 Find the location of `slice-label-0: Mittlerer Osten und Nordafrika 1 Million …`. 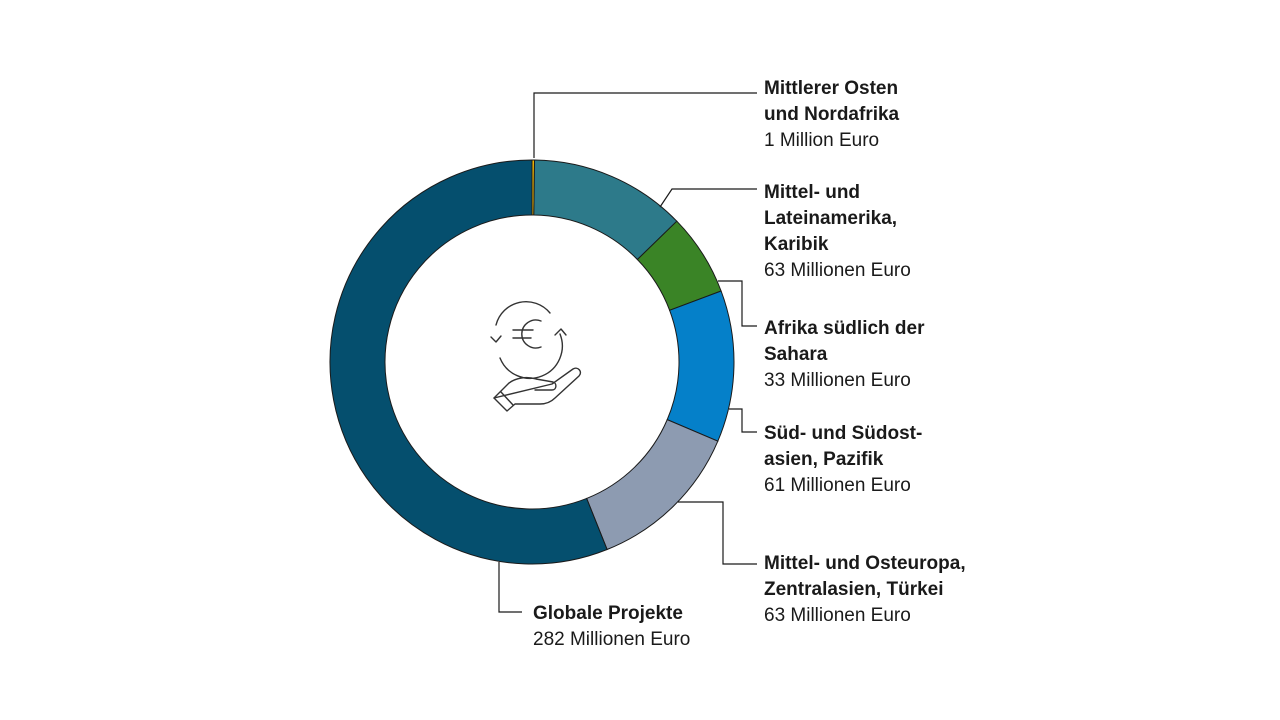

slice-label-0: Mittlerer Osten und Nordafrika 1 Million … is located at coordinates (831, 115).